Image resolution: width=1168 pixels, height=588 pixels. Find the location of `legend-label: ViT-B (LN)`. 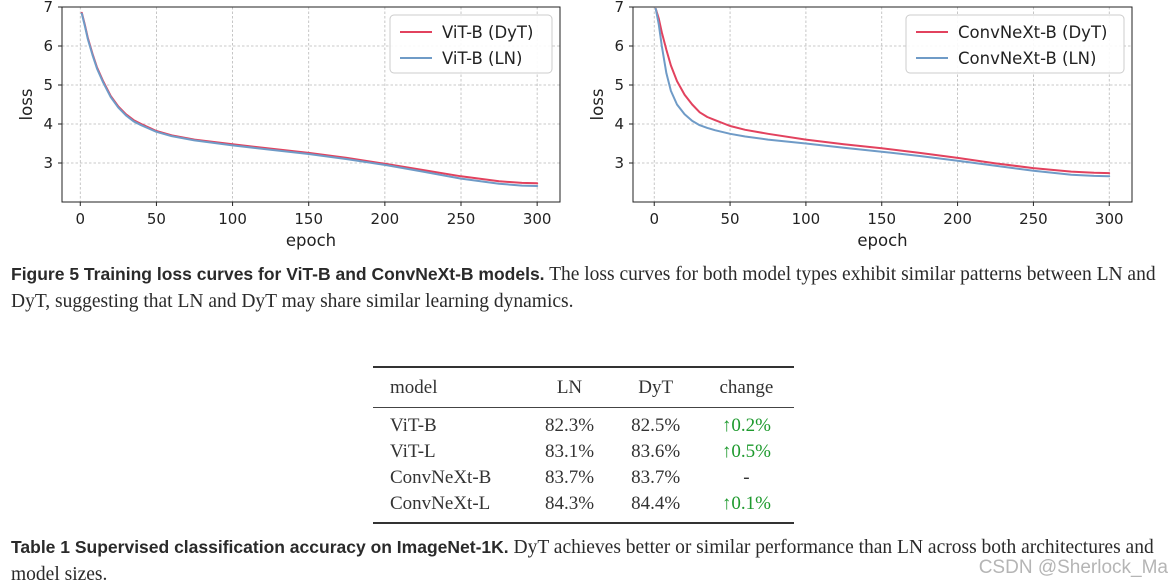

legend-label: ViT-B (LN) is located at coordinates (482, 58).